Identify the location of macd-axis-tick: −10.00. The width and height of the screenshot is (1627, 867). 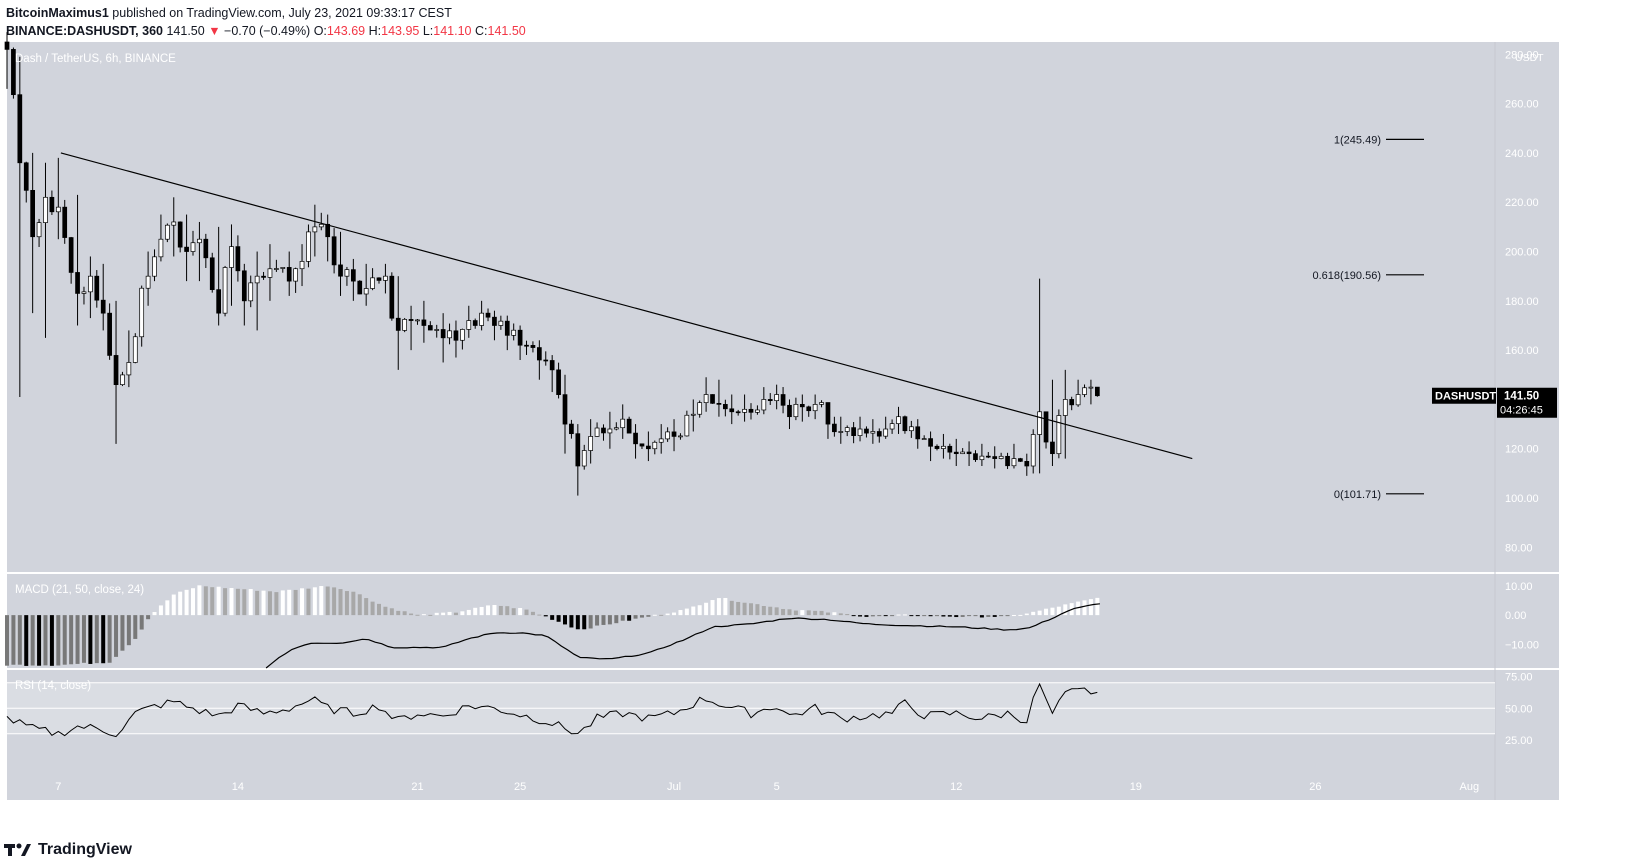
(1522, 646).